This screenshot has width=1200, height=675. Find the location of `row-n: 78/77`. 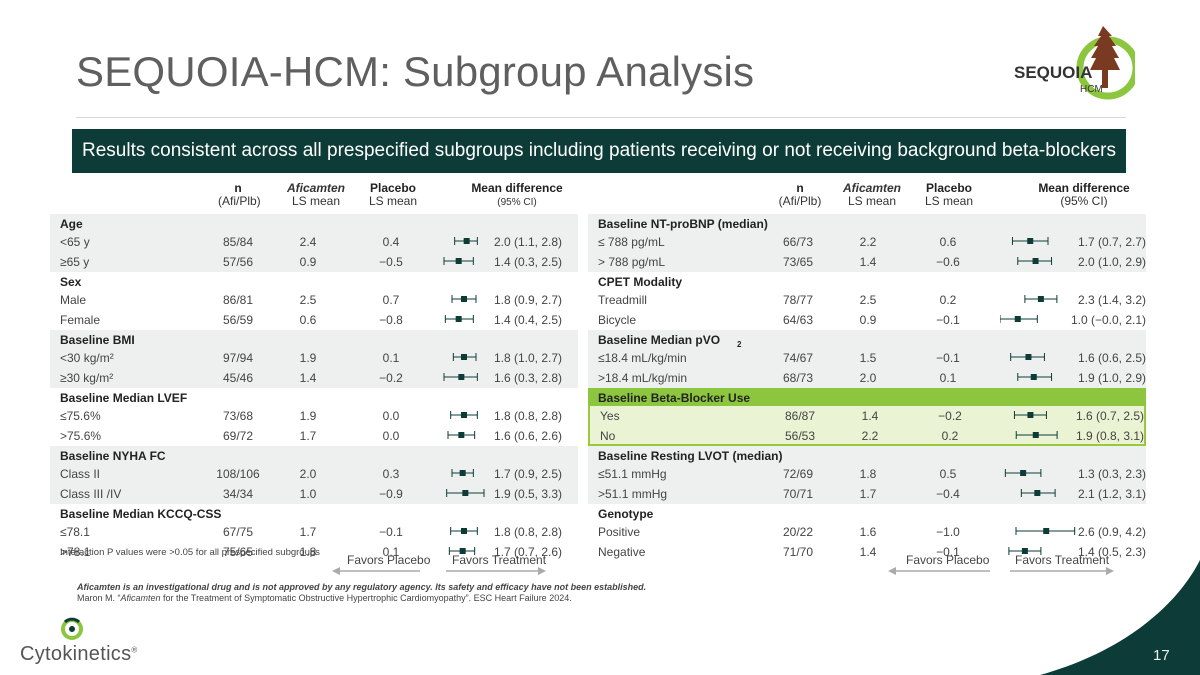

row-n: 78/77 is located at coordinates (798, 300).